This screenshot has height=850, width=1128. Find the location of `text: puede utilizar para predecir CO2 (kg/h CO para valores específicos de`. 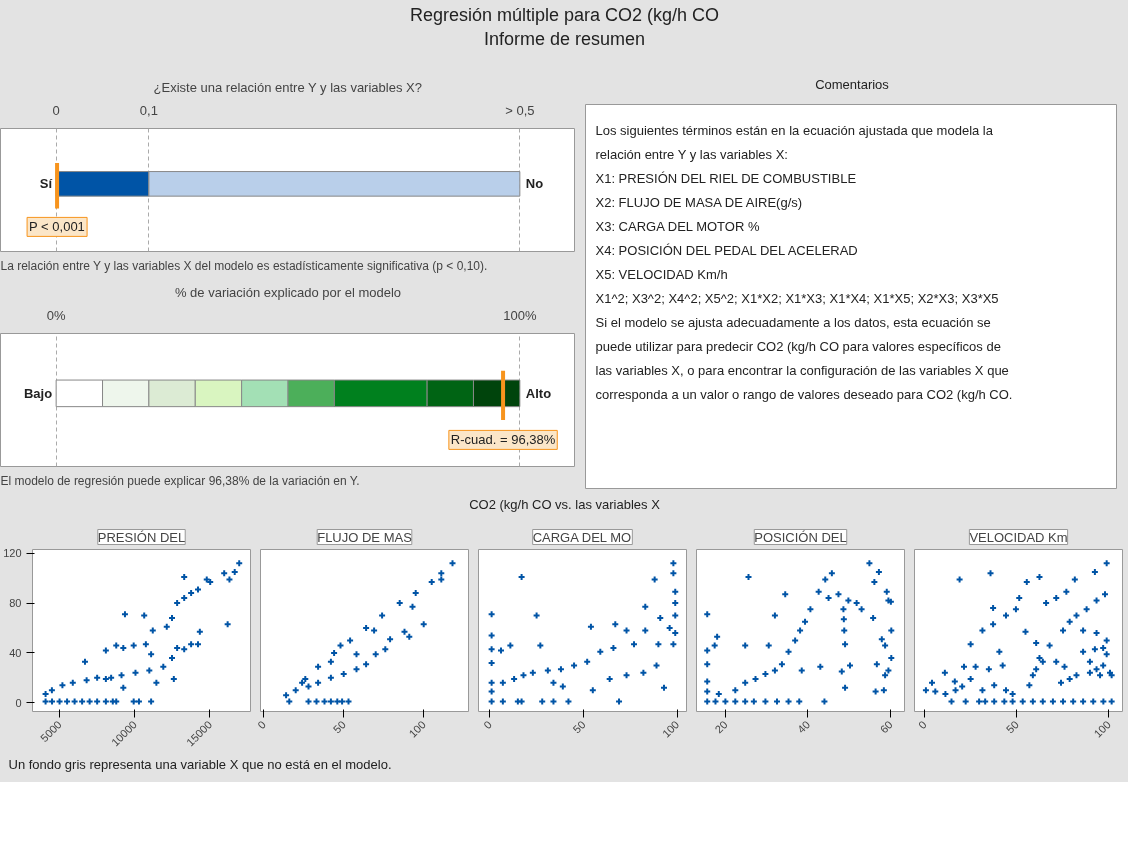

text: puede utilizar para predecir CO2 (kg/h CO para valores específicos de is located at coordinates (798, 346).